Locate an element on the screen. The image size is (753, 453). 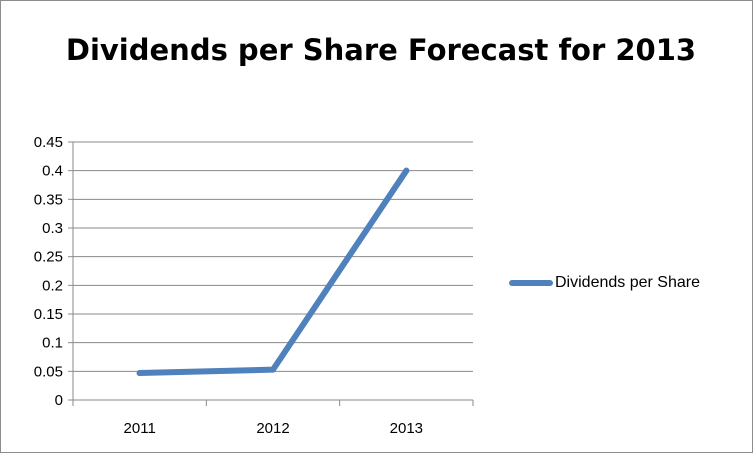
y-tick-label: 0.45 is located at coordinates (48, 142).